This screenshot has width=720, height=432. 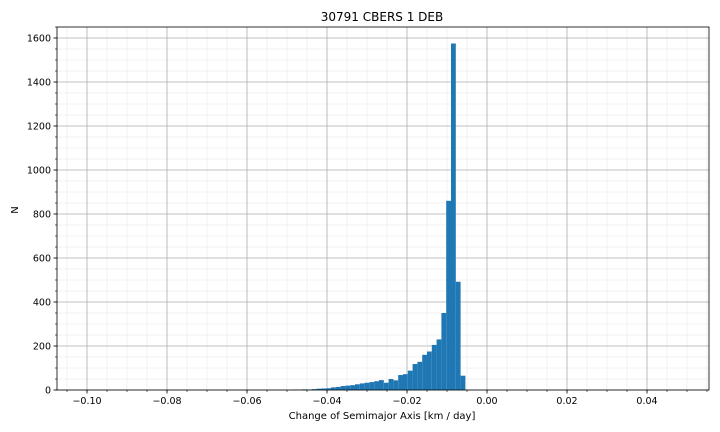 What do you see at coordinates (15, 209) in the screenshot?
I see `y-axis-label: N` at bounding box center [15, 209].